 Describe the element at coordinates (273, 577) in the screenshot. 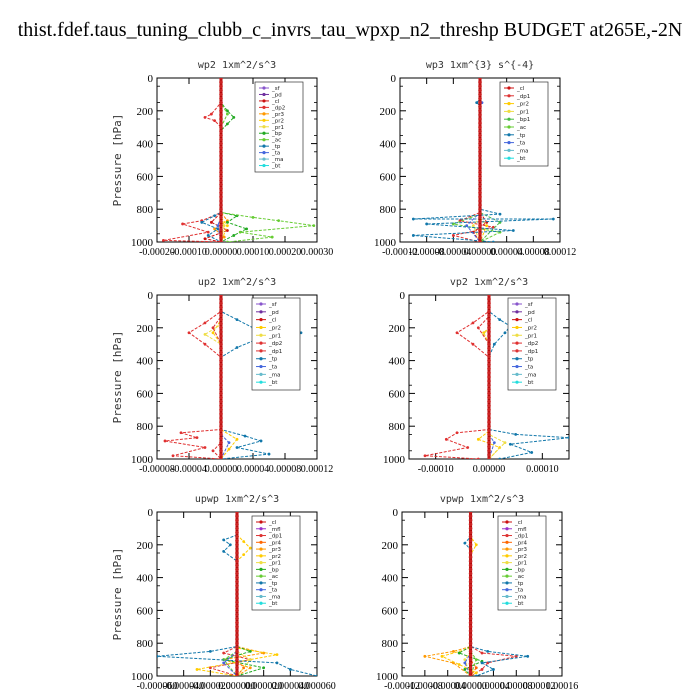

I see `legend-label: _ac` at that location.